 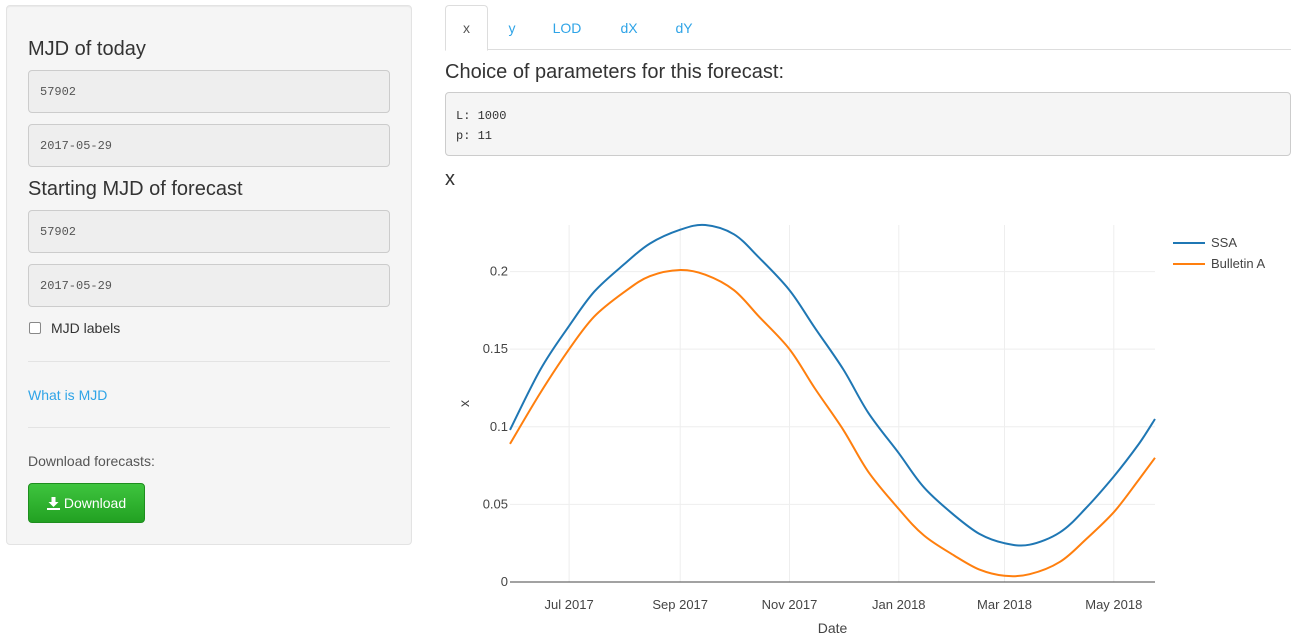 What do you see at coordinates (68, 395) in the screenshot?
I see `what-is-mjd-link: What is MJD` at bounding box center [68, 395].